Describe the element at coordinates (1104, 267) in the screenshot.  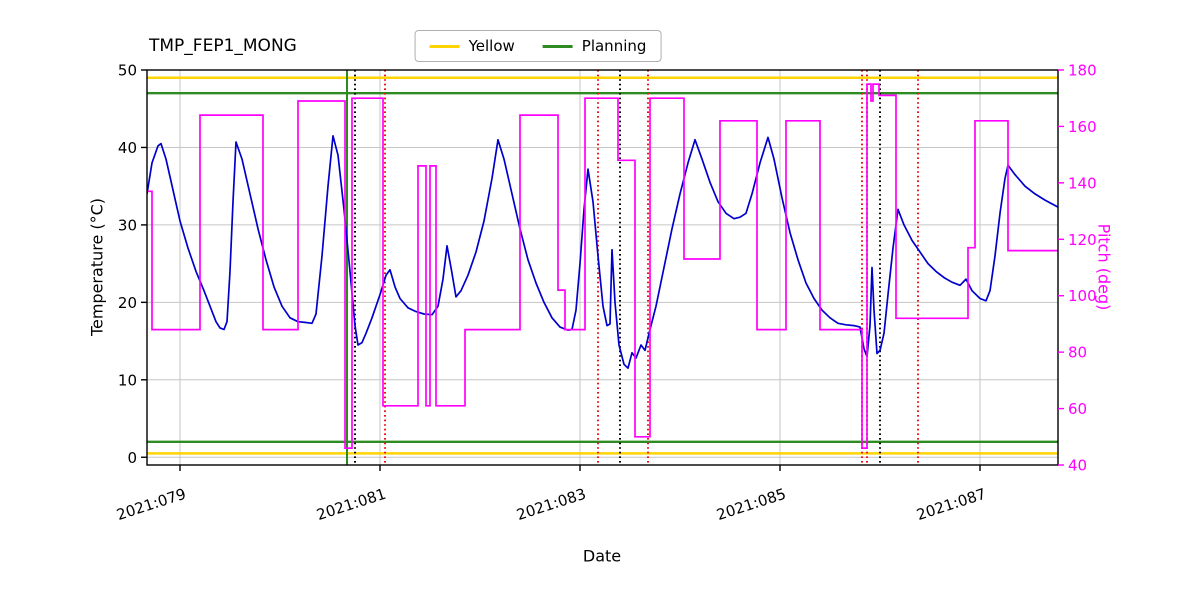
I see `y-axis-label-right: Pitch (deg)` at that location.